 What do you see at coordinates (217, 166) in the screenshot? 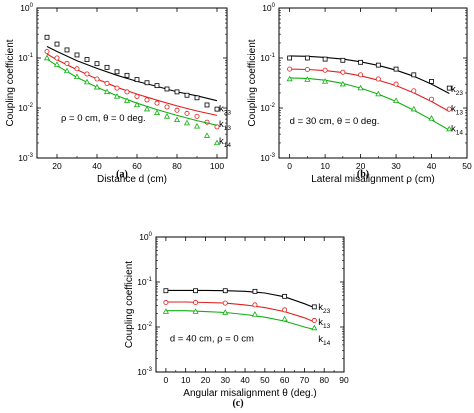
I see `x-tick-label: 100` at bounding box center [217, 166].